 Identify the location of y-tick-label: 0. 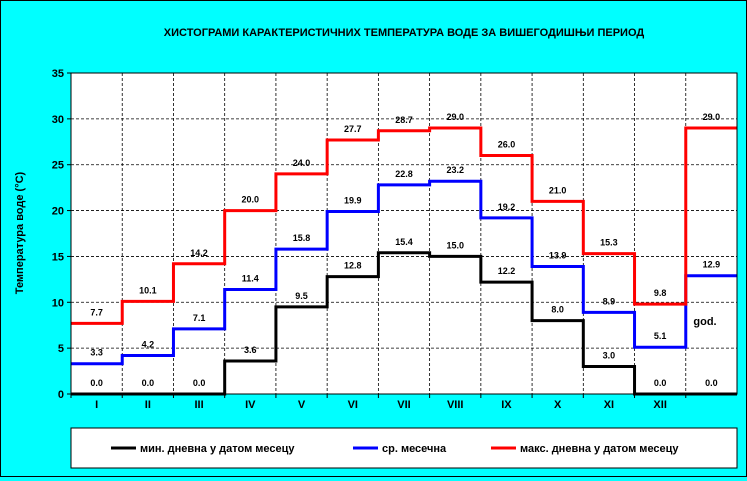
(61, 395).